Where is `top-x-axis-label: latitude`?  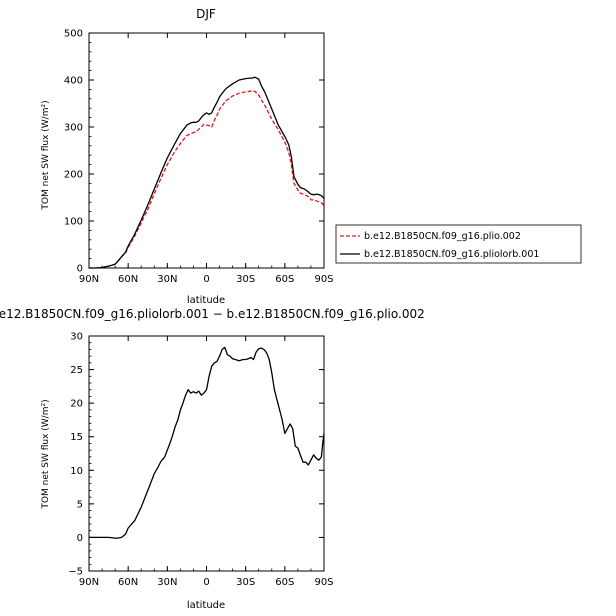
top-x-axis-label: latitude is located at coordinates (206, 300).